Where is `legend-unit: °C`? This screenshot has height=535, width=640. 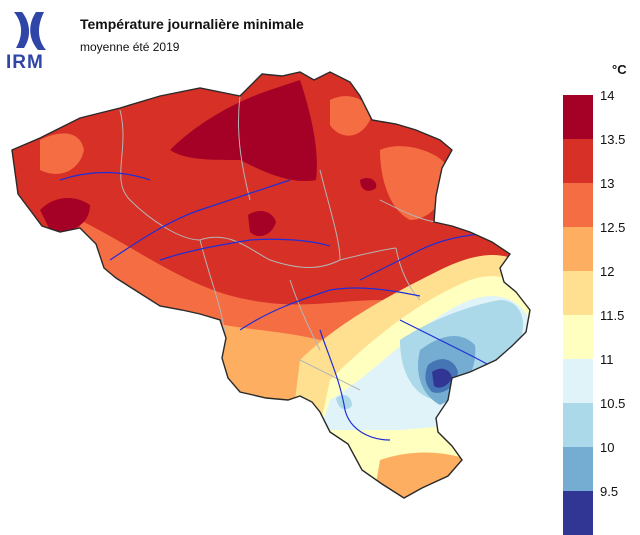
legend-unit: °C is located at coordinates (619, 69).